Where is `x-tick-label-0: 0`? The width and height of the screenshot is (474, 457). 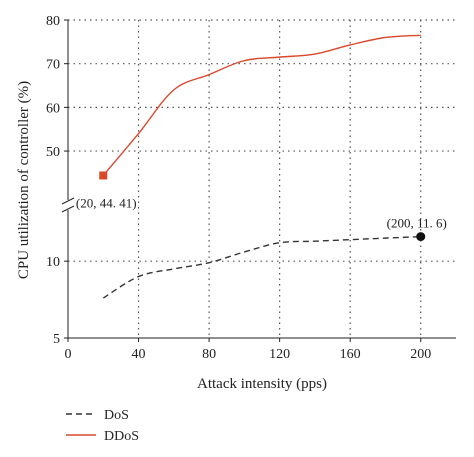 x-tick-label-0: 0 is located at coordinates (68, 354).